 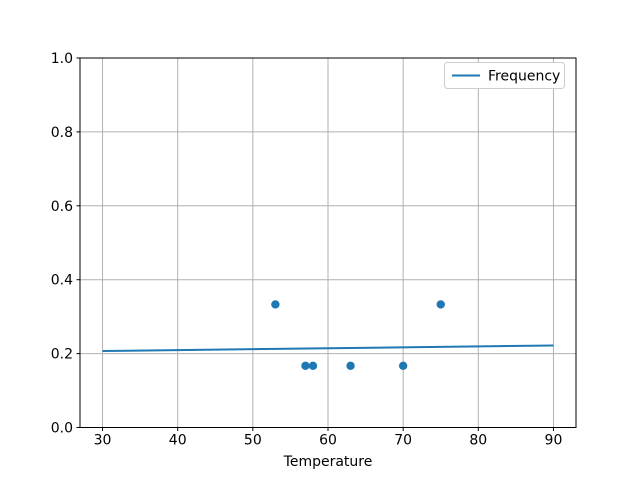 I want to click on x-tick-label: 40, so click(x=178, y=441).